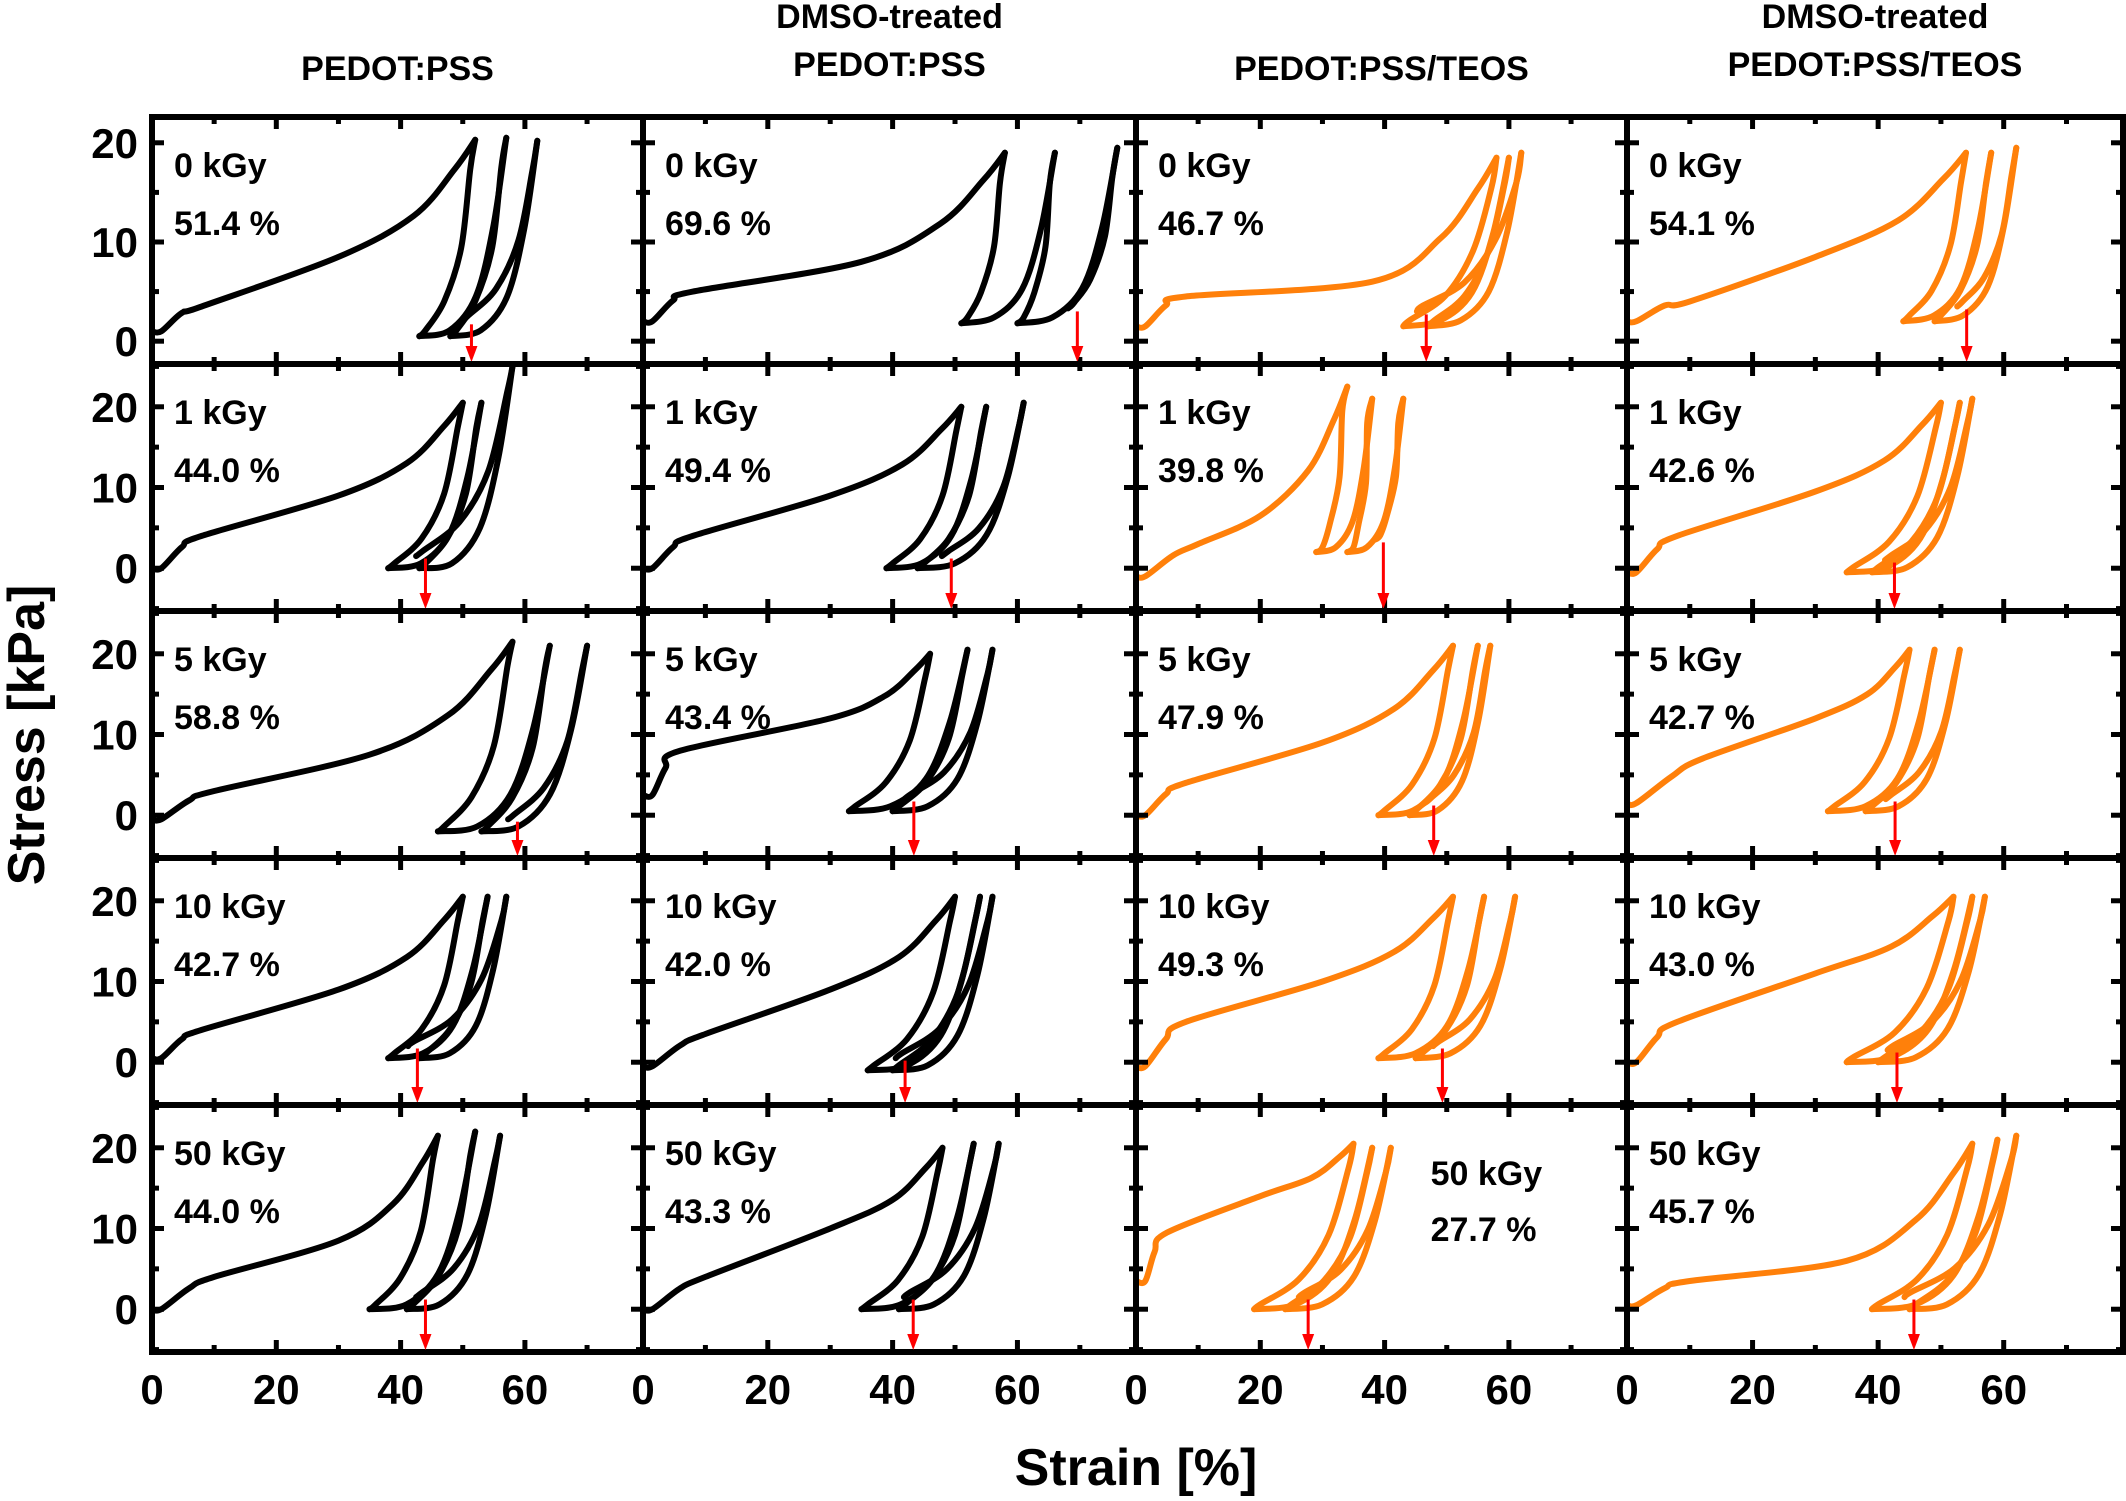 The height and width of the screenshot is (1501, 2126). I want to click on y-tick-label: 10, so click(114, 488).